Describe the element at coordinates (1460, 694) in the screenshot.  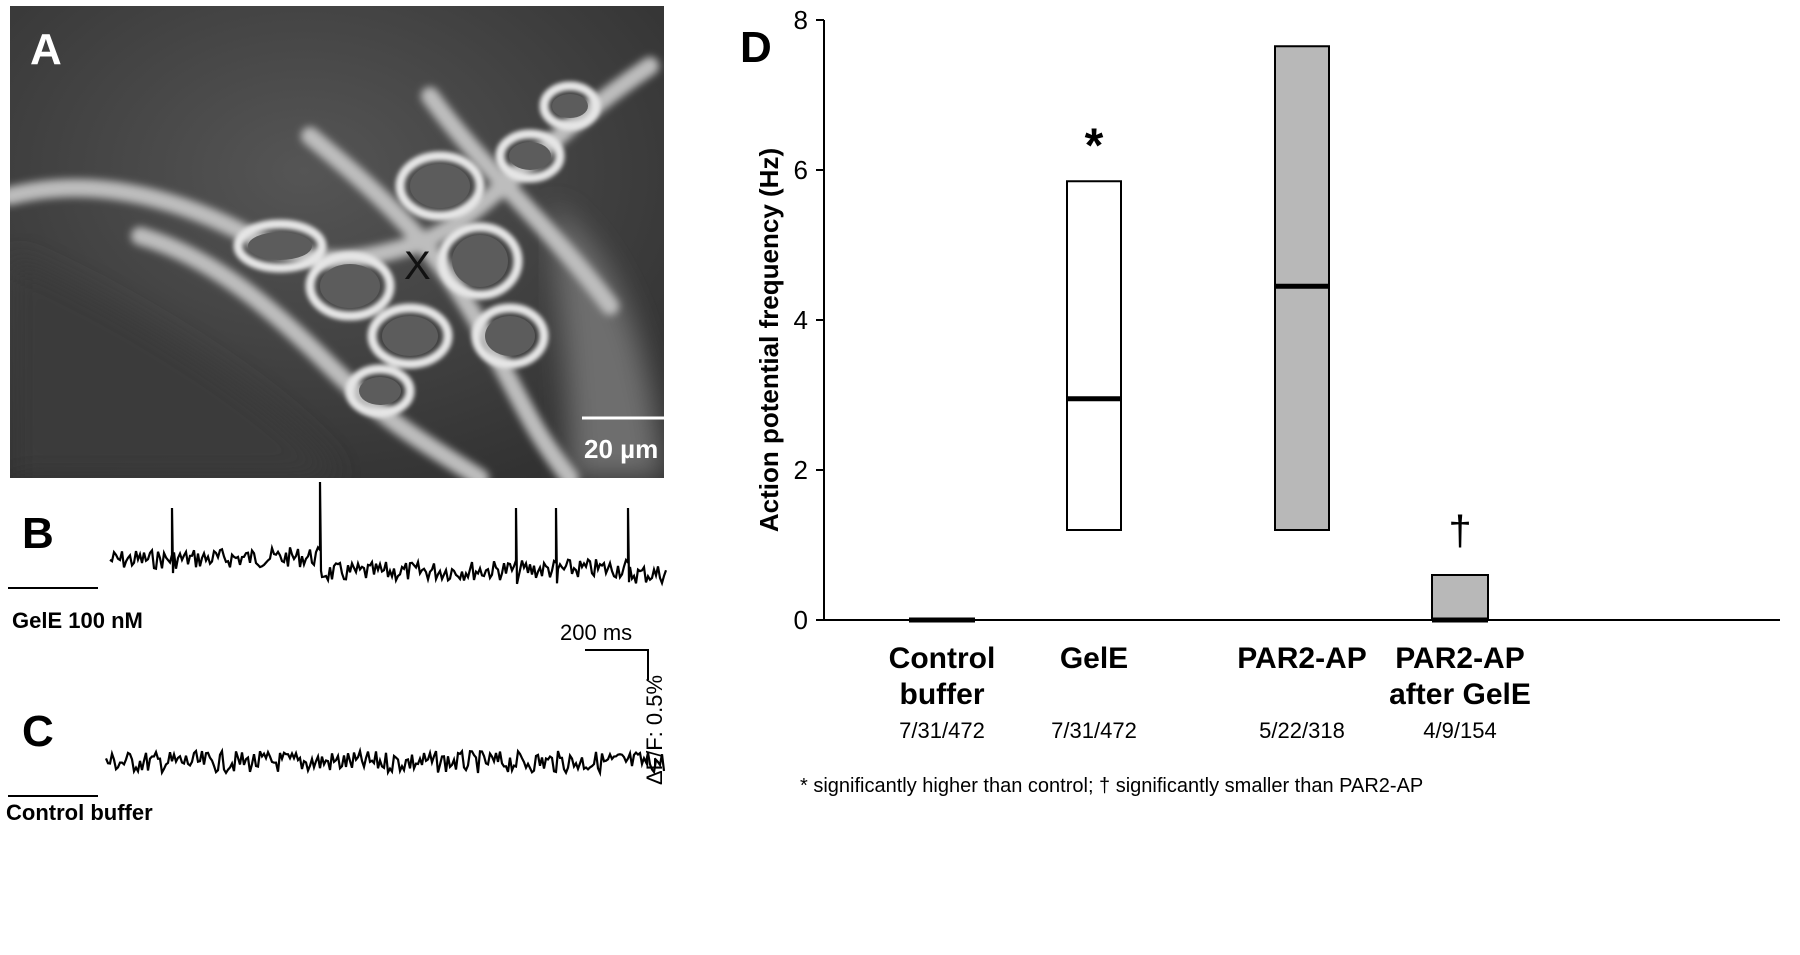
I see `category-label: after GelE` at that location.